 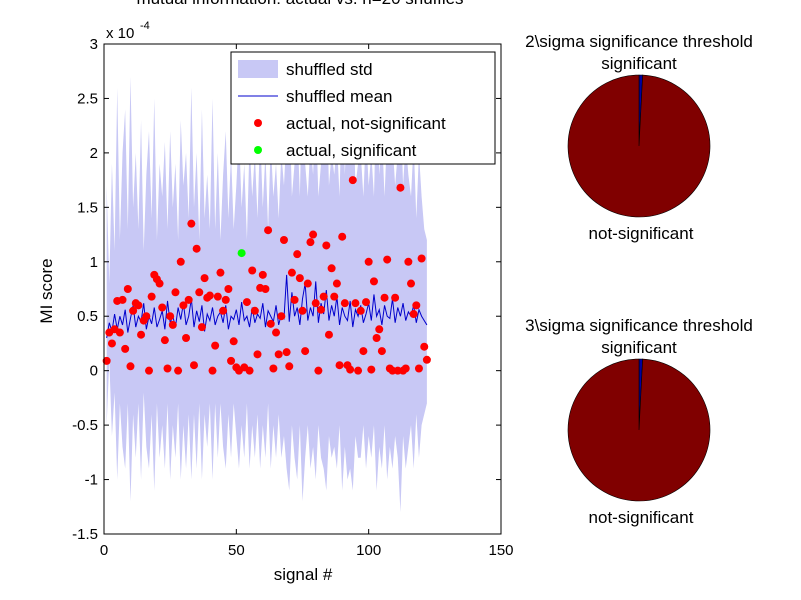 What do you see at coordinates (368, 550) in the screenshot?
I see `x-tick-label: 100` at bounding box center [368, 550].